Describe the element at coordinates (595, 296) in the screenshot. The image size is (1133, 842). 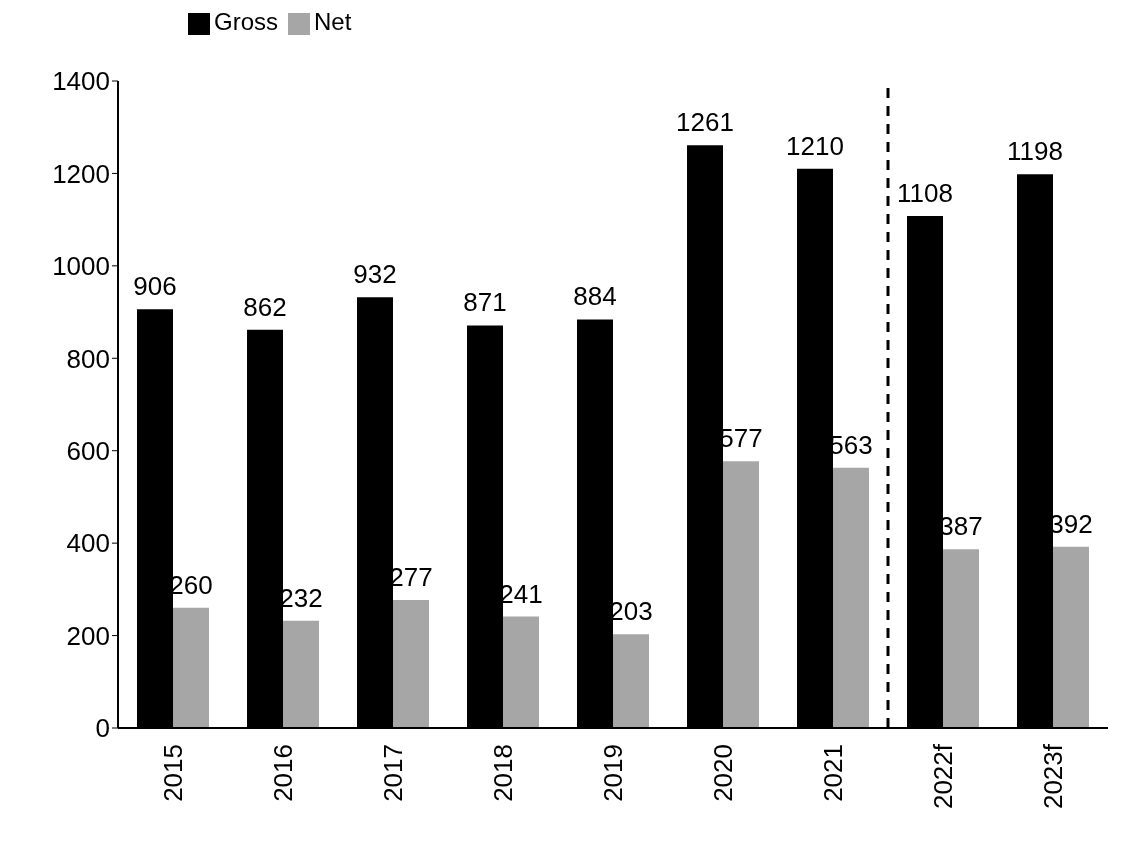
I see `data-label: 884` at that location.